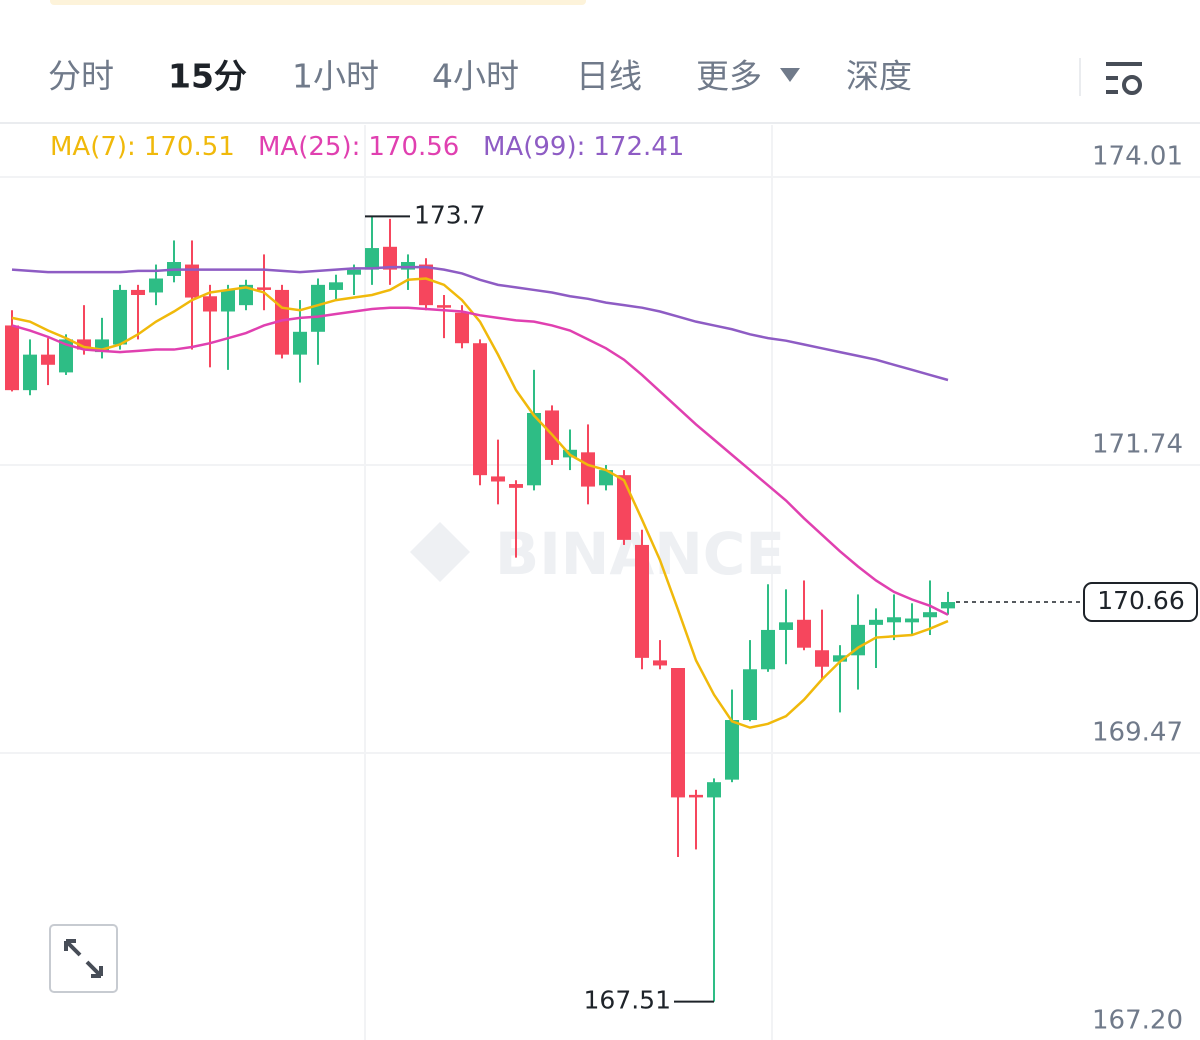 The height and width of the screenshot is (1040, 1200). I want to click on settings-icon, so click(1124, 78).